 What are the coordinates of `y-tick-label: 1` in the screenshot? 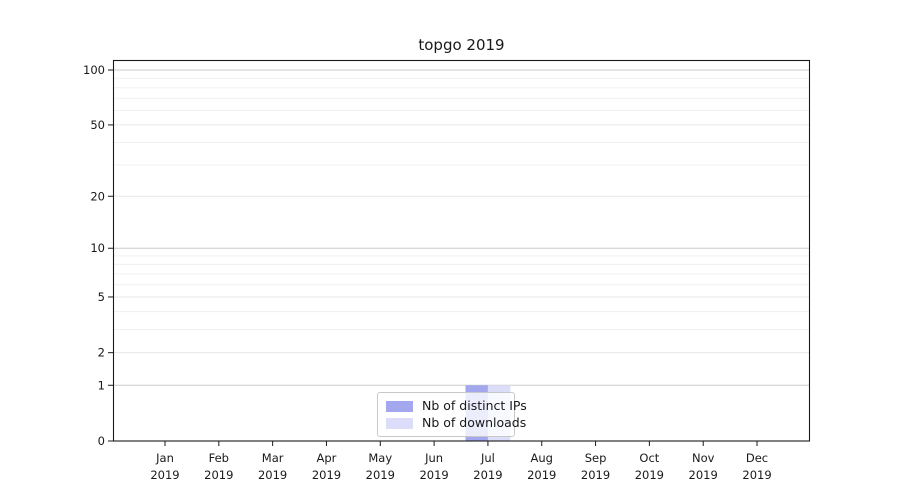 It's located at (101, 385).